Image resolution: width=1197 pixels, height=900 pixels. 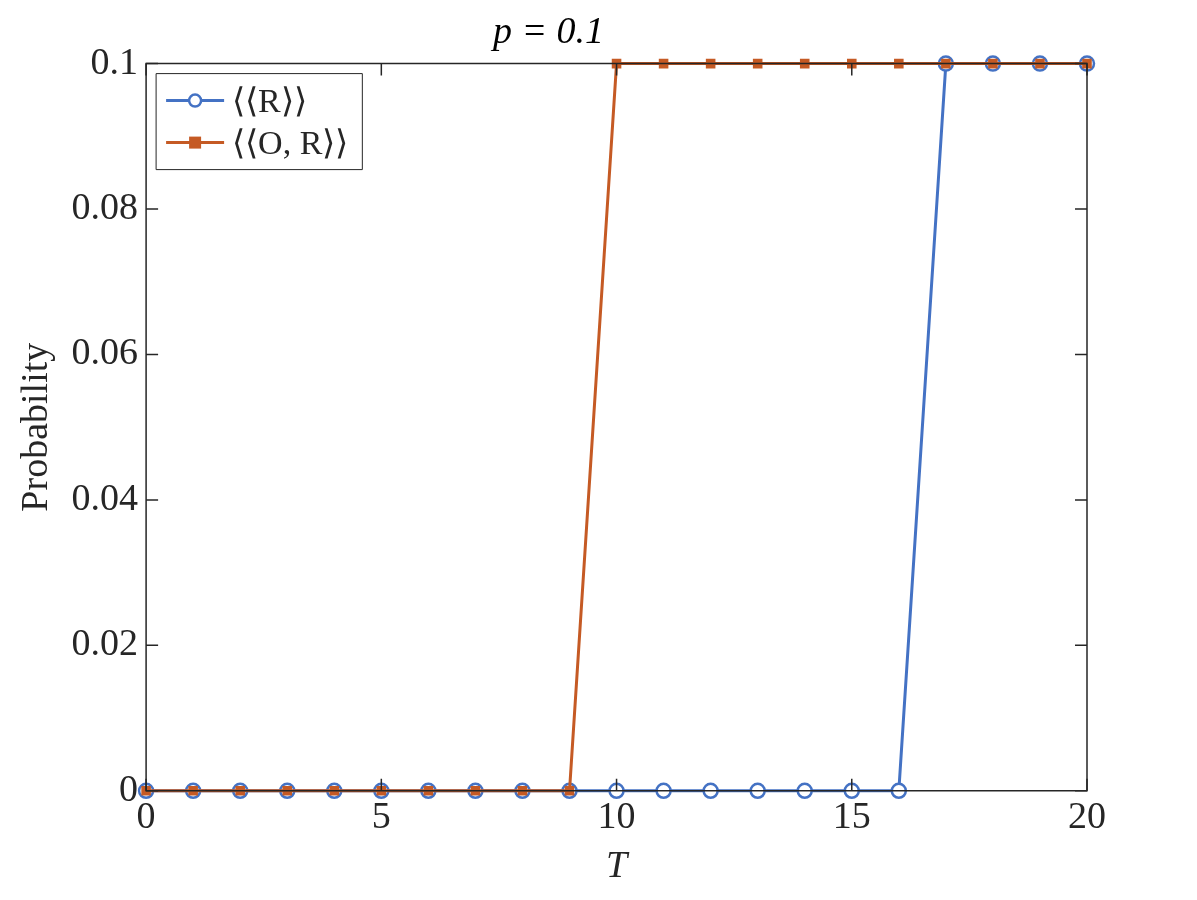 I want to click on legend-label: ⟨⟨R⟩⟩, so click(x=269, y=100).